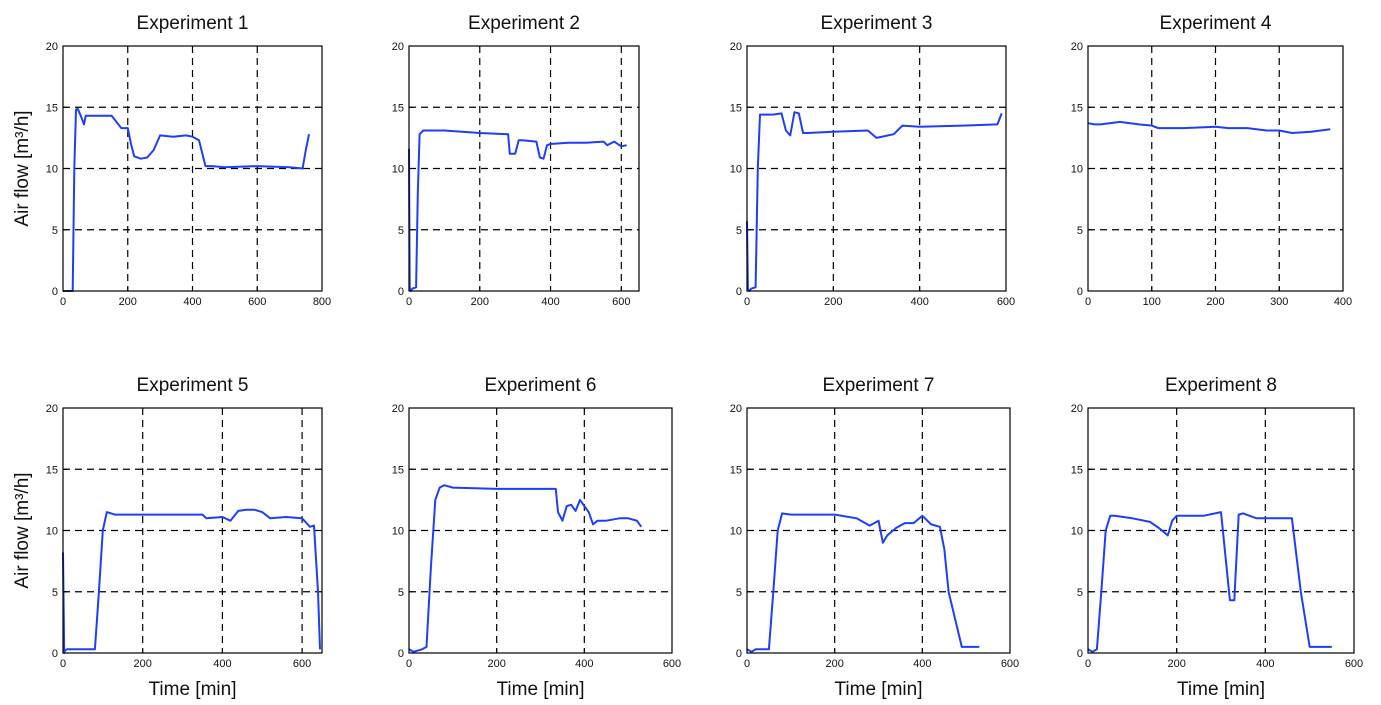 Image resolution: width=1381 pixels, height=705 pixels. Describe the element at coordinates (1279, 302) in the screenshot. I see `x-tick-label: 300` at that location.